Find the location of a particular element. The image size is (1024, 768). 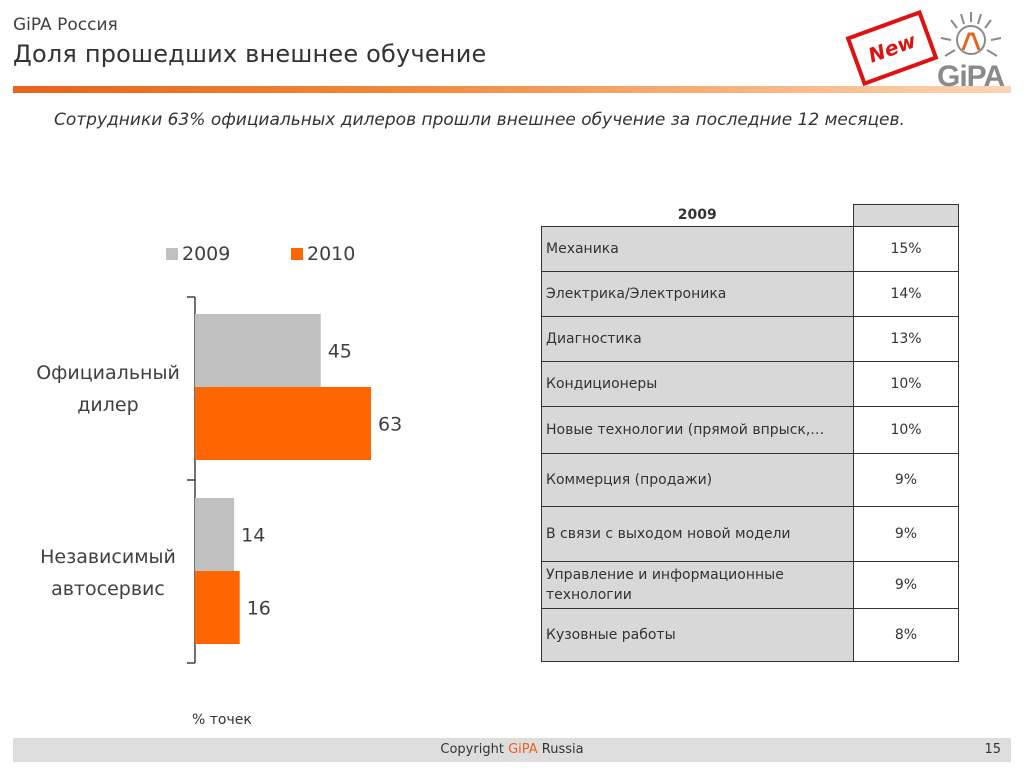

table-cell-label: Кузовные работы is located at coordinates (697, 635).